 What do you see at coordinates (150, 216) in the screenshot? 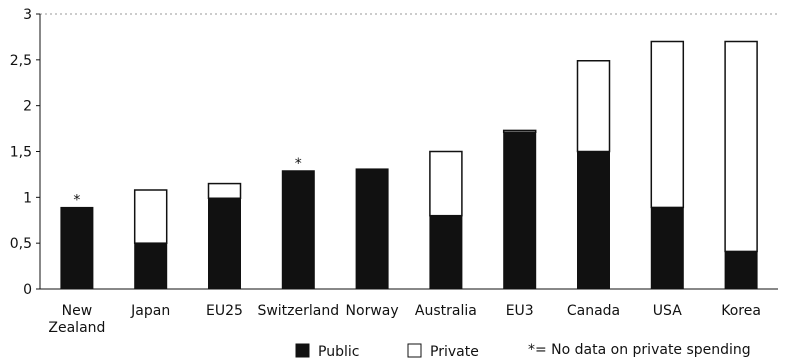
I see `bar-private-japan` at bounding box center [150, 216].